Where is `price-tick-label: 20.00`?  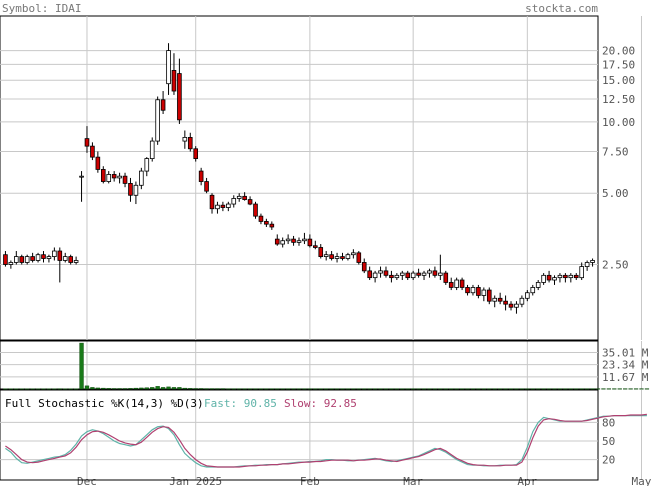 price-tick-label: 20.00 is located at coordinates (618, 51).